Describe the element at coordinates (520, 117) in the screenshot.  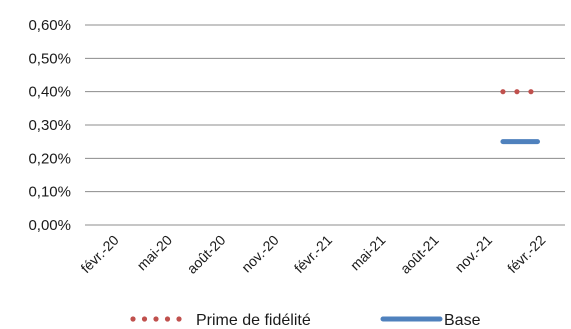
I see `series-layer` at that location.